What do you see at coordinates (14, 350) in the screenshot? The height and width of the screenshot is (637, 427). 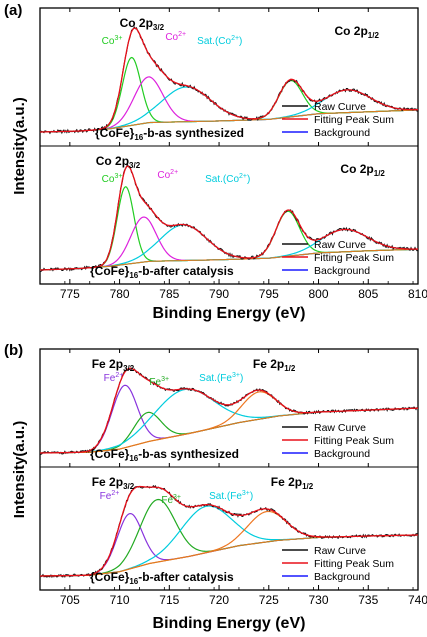 I see `panel-b-letter: (b)` at bounding box center [14, 350].